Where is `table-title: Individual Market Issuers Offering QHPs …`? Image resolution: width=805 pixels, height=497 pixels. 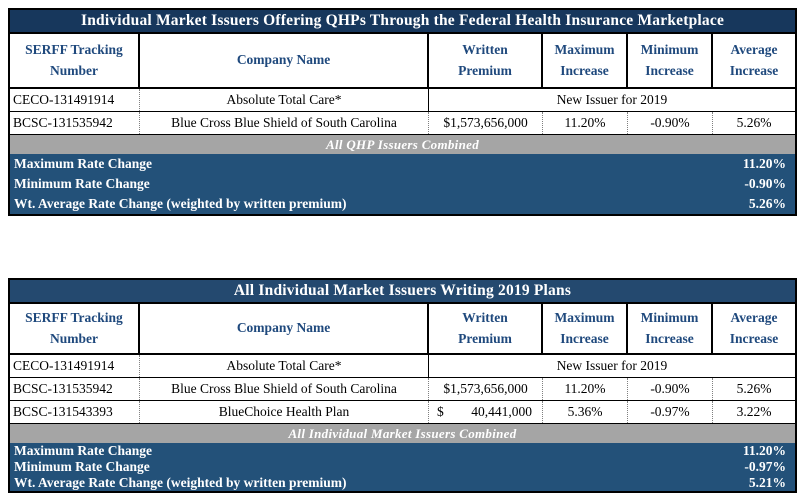 table-title: Individual Market Issuers Offering QHPs … is located at coordinates (402, 22).